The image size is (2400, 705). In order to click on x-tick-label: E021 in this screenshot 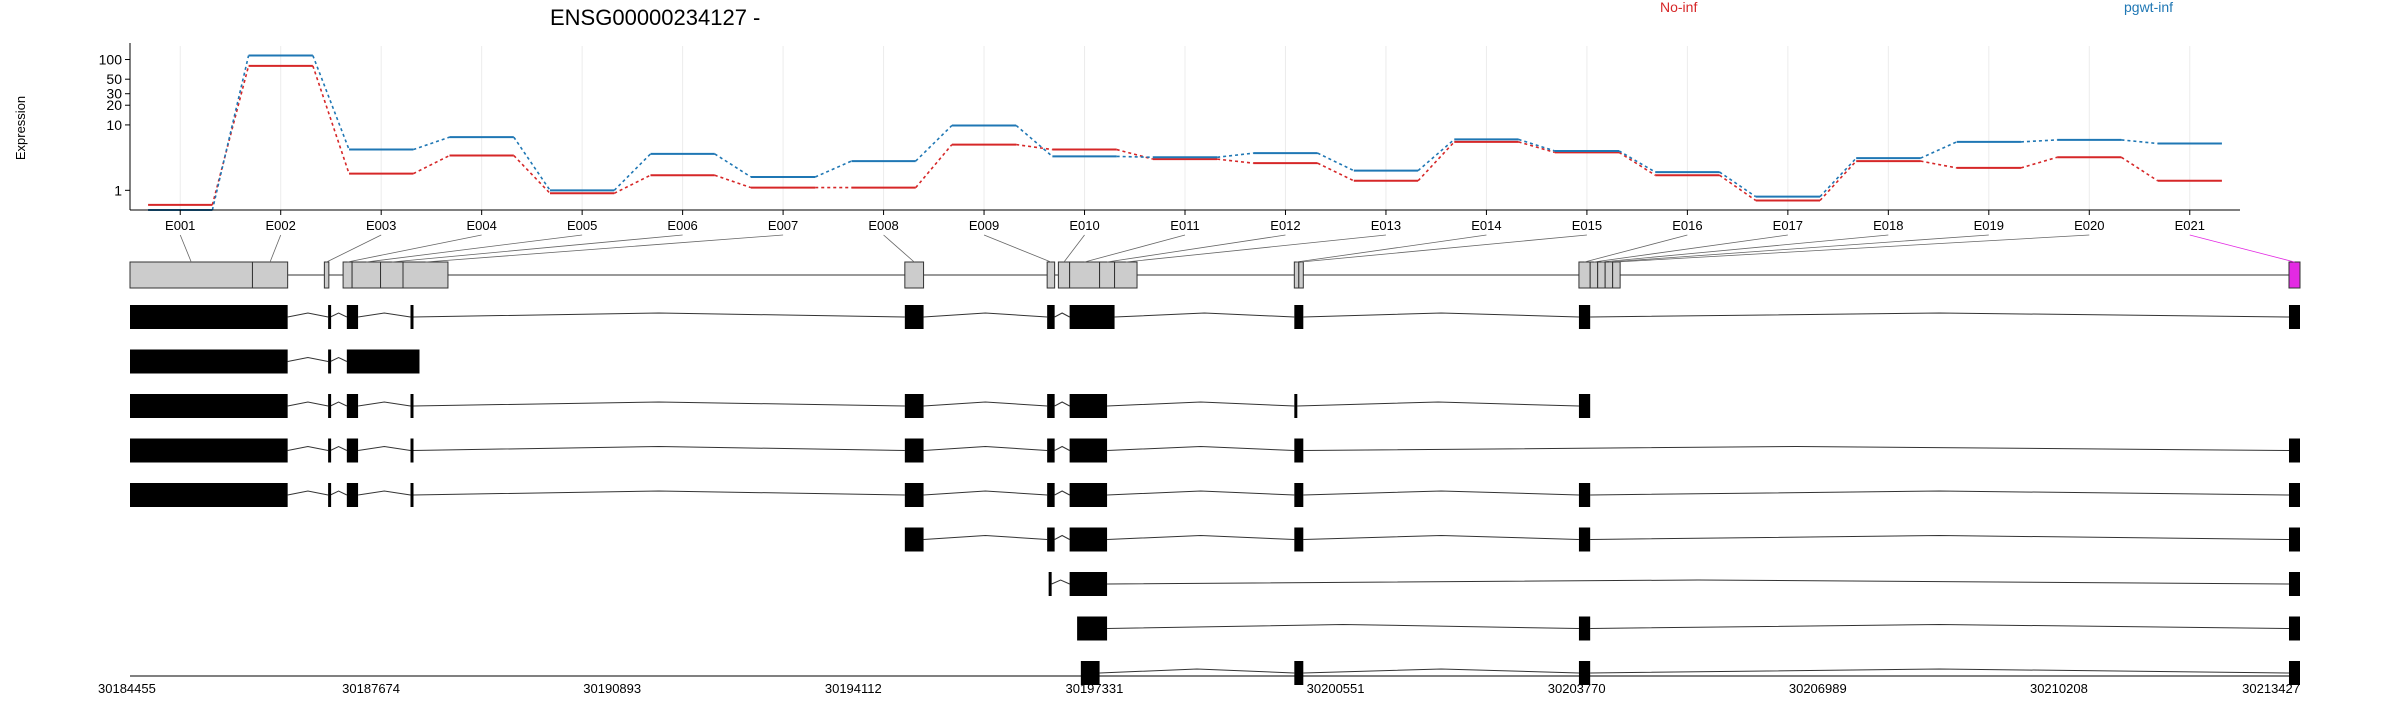, I will do `click(2190, 225)`.